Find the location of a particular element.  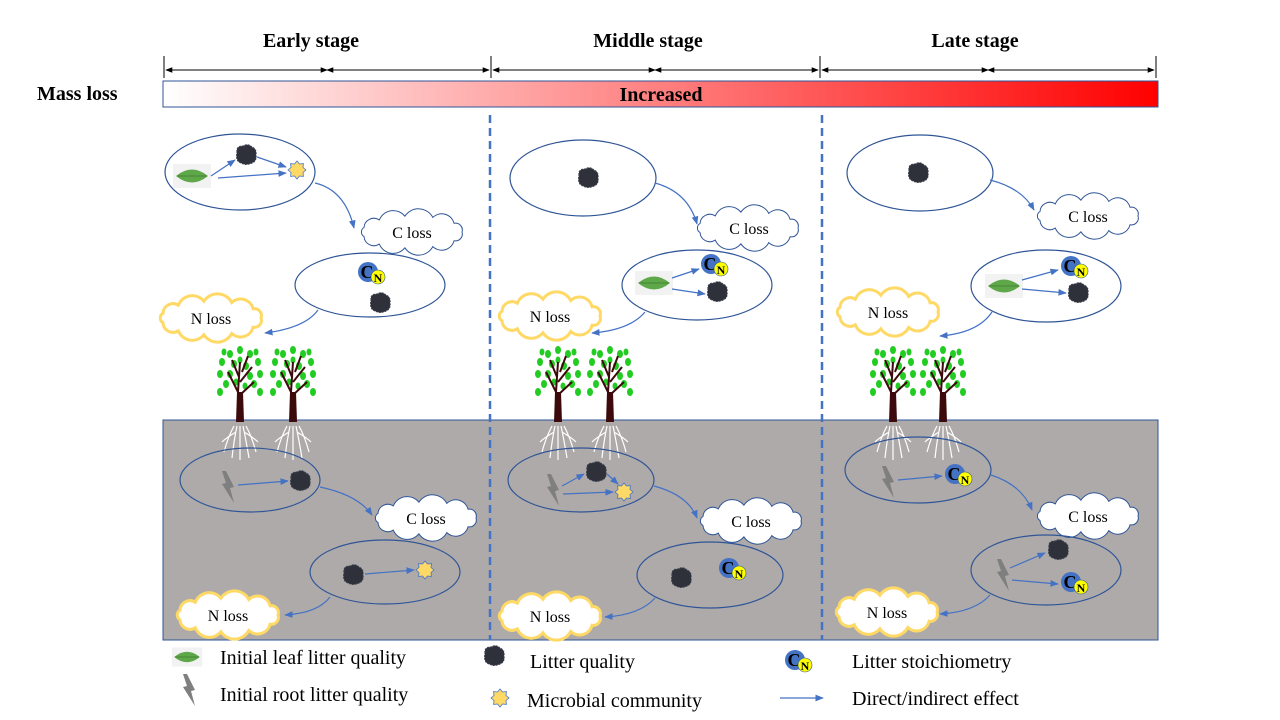

legend-microbe-label: Microbial community is located at coordinates (614, 701).